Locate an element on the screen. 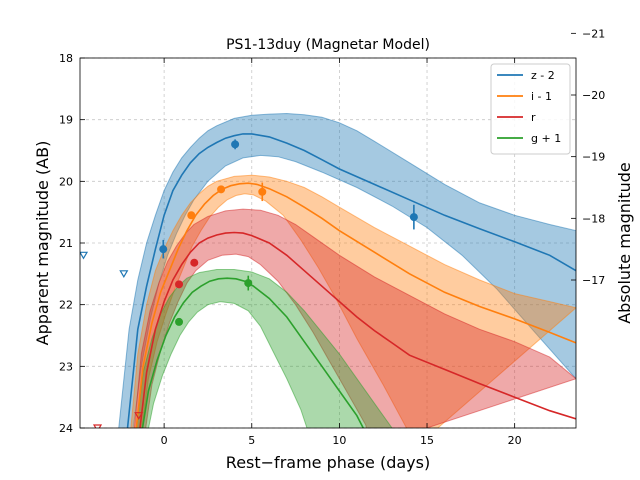 The height and width of the screenshot is (480, 640). legend: z - 2 i - 1 r g + 1 is located at coordinates (530, 109).